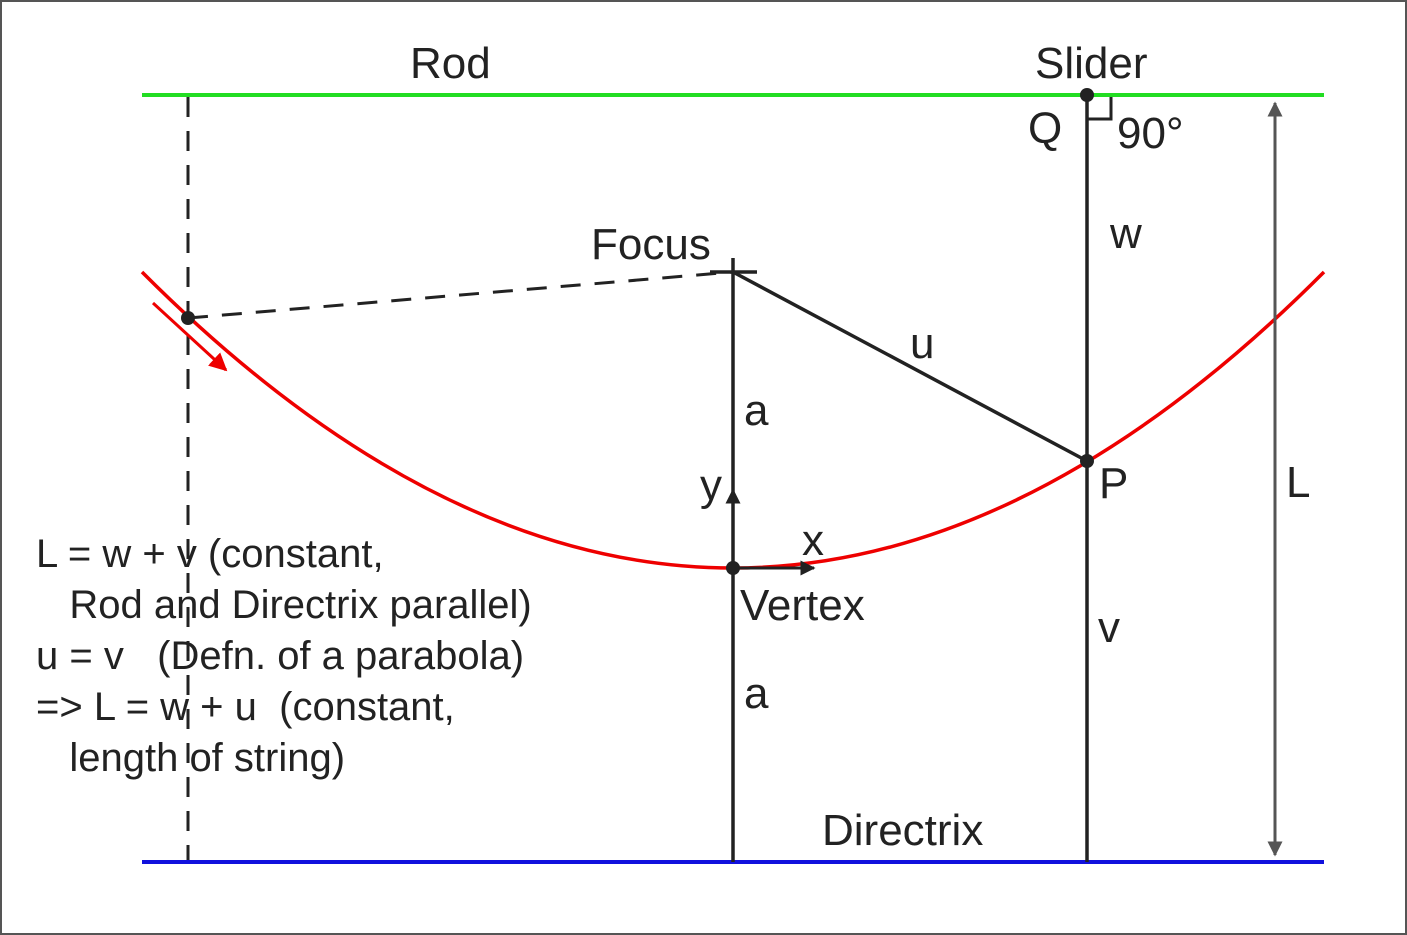 The height and width of the screenshot is (935, 1407). What do you see at coordinates (733, 568) in the screenshot?
I see `vertex-point` at bounding box center [733, 568].